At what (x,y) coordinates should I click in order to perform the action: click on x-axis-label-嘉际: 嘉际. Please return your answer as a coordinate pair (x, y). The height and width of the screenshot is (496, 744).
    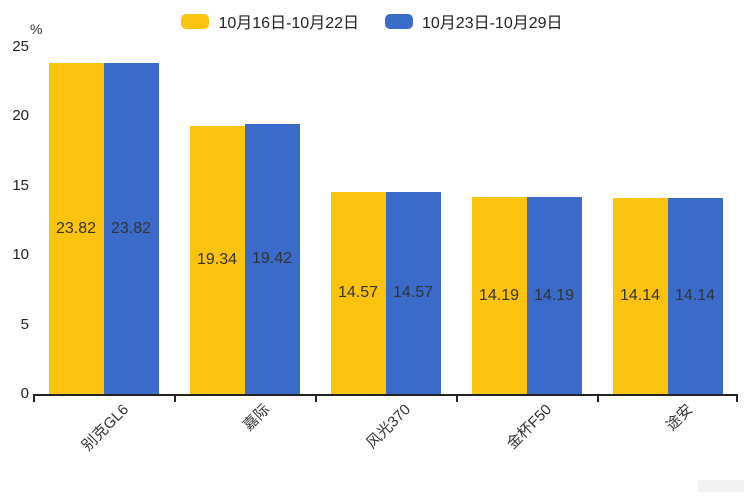
    Looking at the image, I should click on (256, 418).